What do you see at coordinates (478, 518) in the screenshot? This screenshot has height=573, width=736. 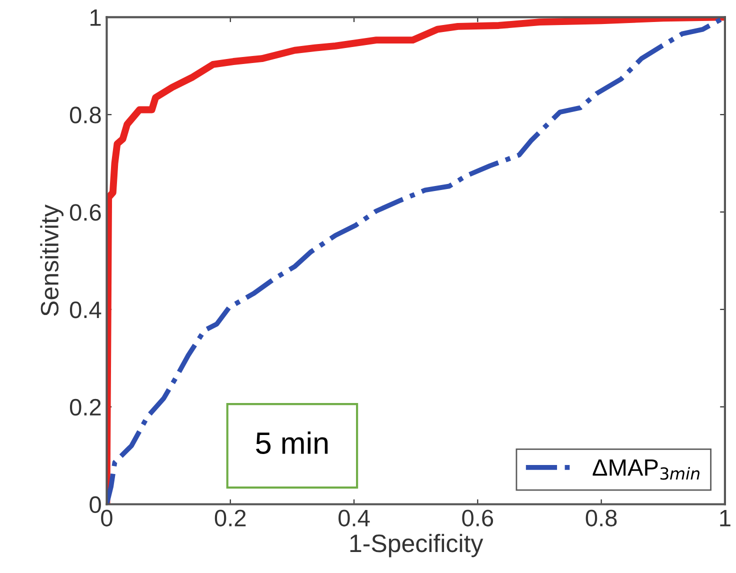 I see `x-tick-label: 0.6` at bounding box center [478, 518].